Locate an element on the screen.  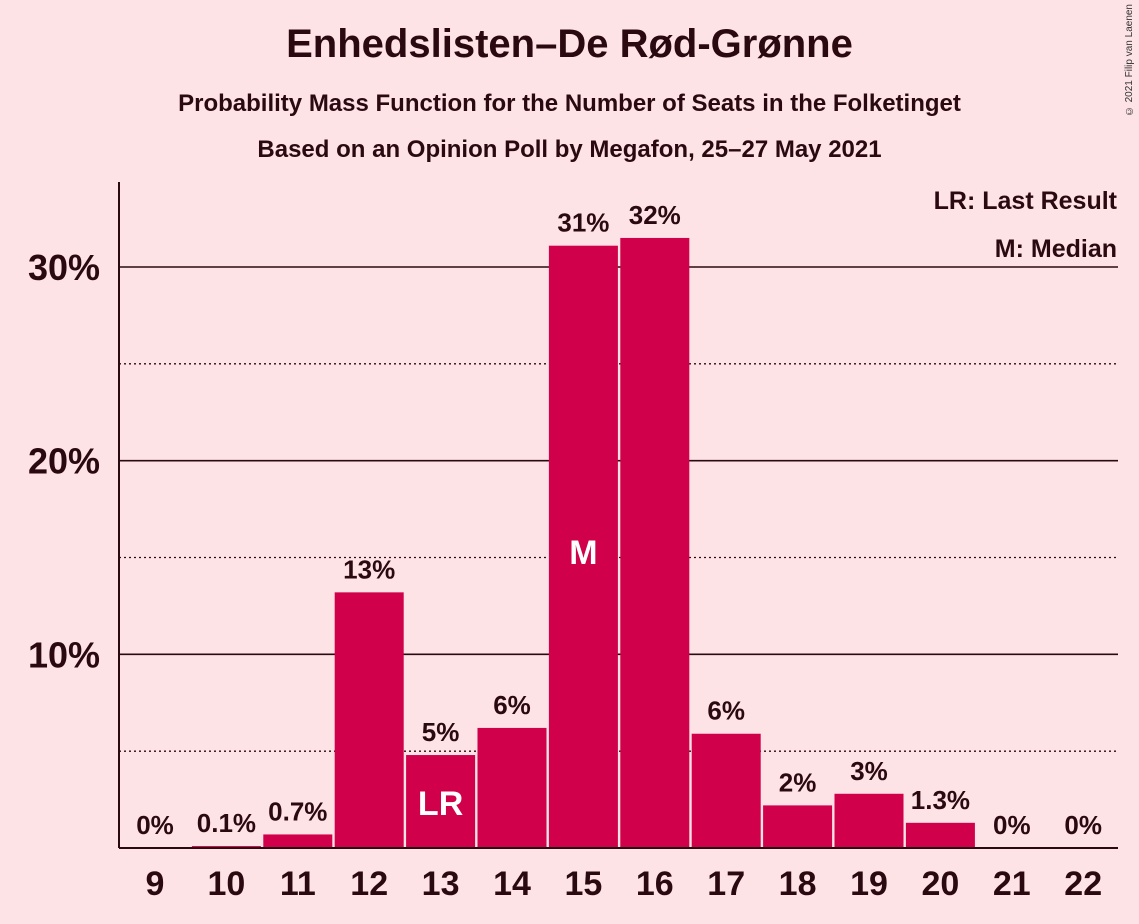
x-tick-label: 15 is located at coordinates (583, 884).